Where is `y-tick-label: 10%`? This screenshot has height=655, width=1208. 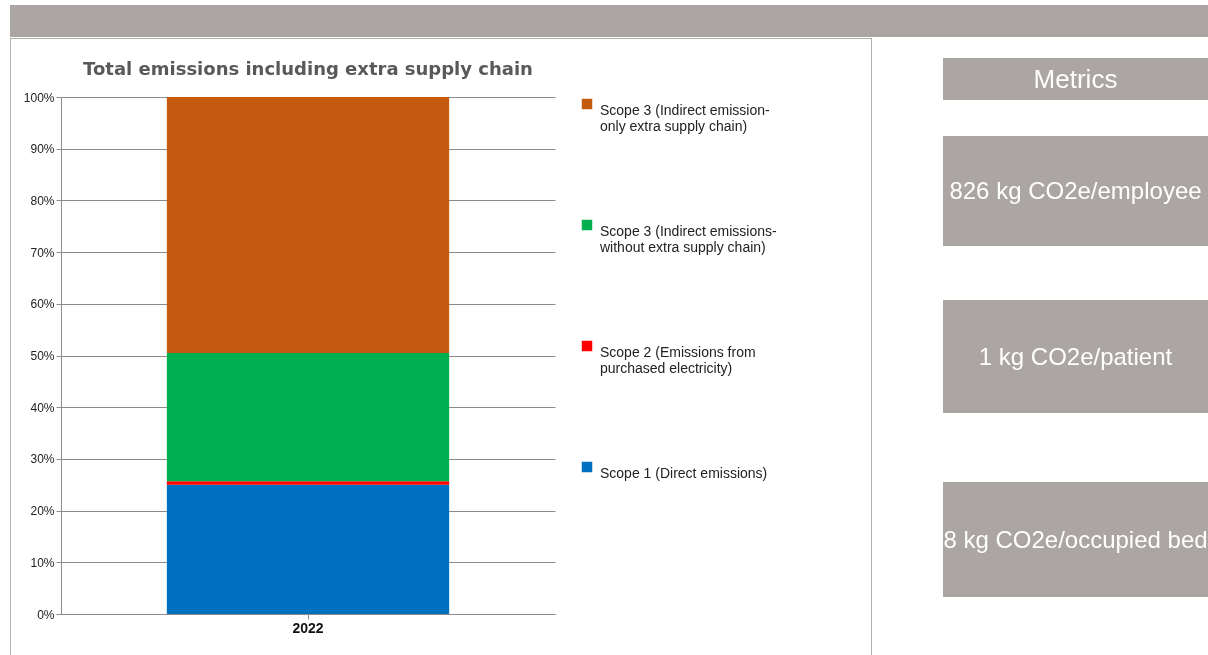 y-tick-label: 10% is located at coordinates (42, 562).